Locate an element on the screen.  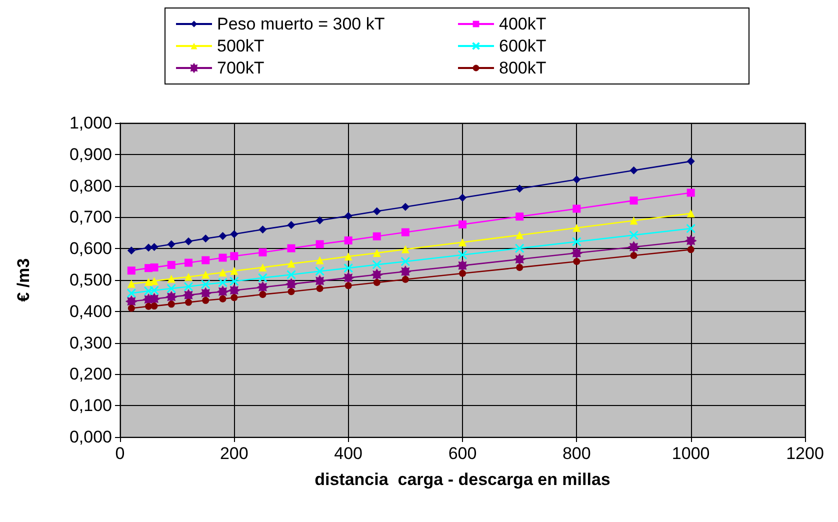
x-tick-label: 1000 is located at coordinates (691, 453).